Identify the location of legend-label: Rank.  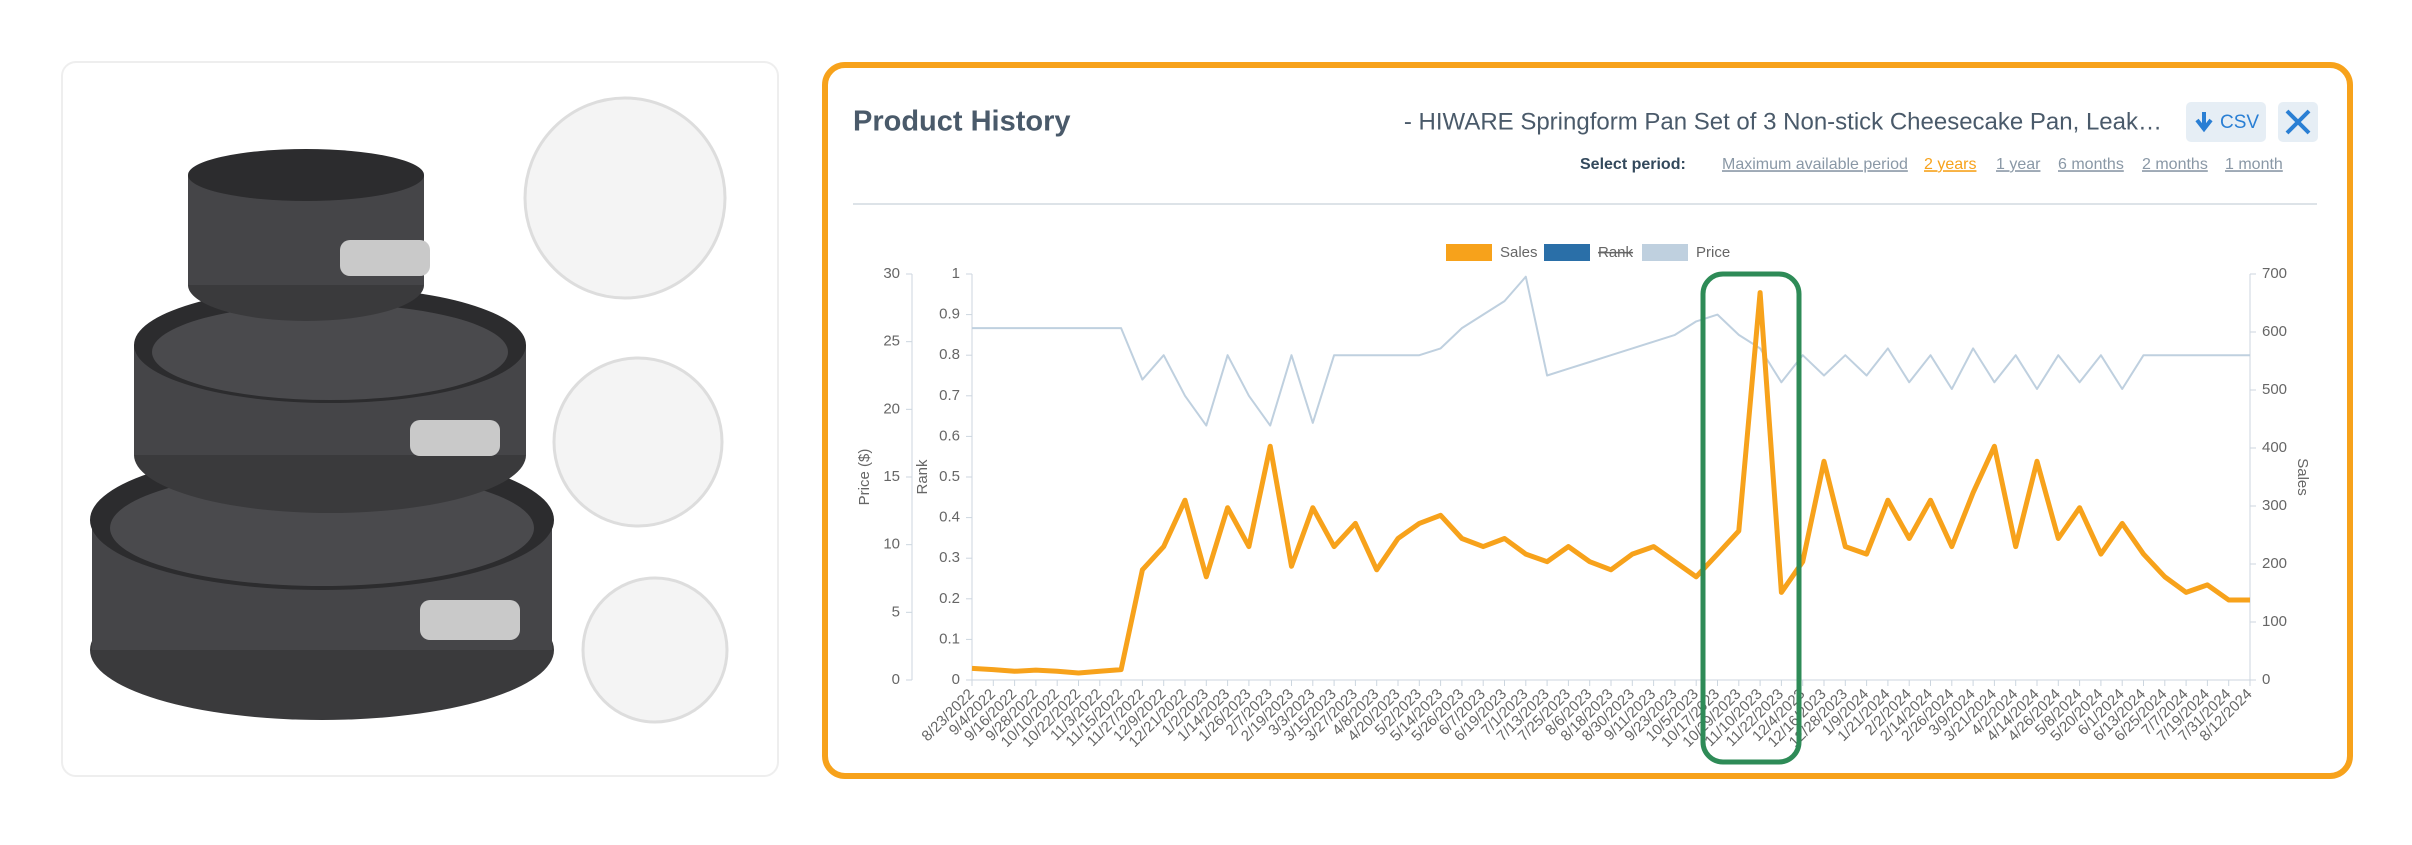
(1616, 252).